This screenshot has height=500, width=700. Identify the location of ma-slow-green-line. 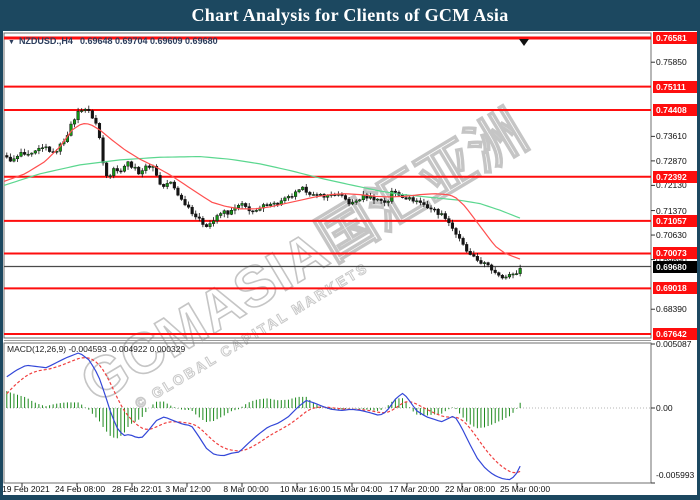
(262, 187).